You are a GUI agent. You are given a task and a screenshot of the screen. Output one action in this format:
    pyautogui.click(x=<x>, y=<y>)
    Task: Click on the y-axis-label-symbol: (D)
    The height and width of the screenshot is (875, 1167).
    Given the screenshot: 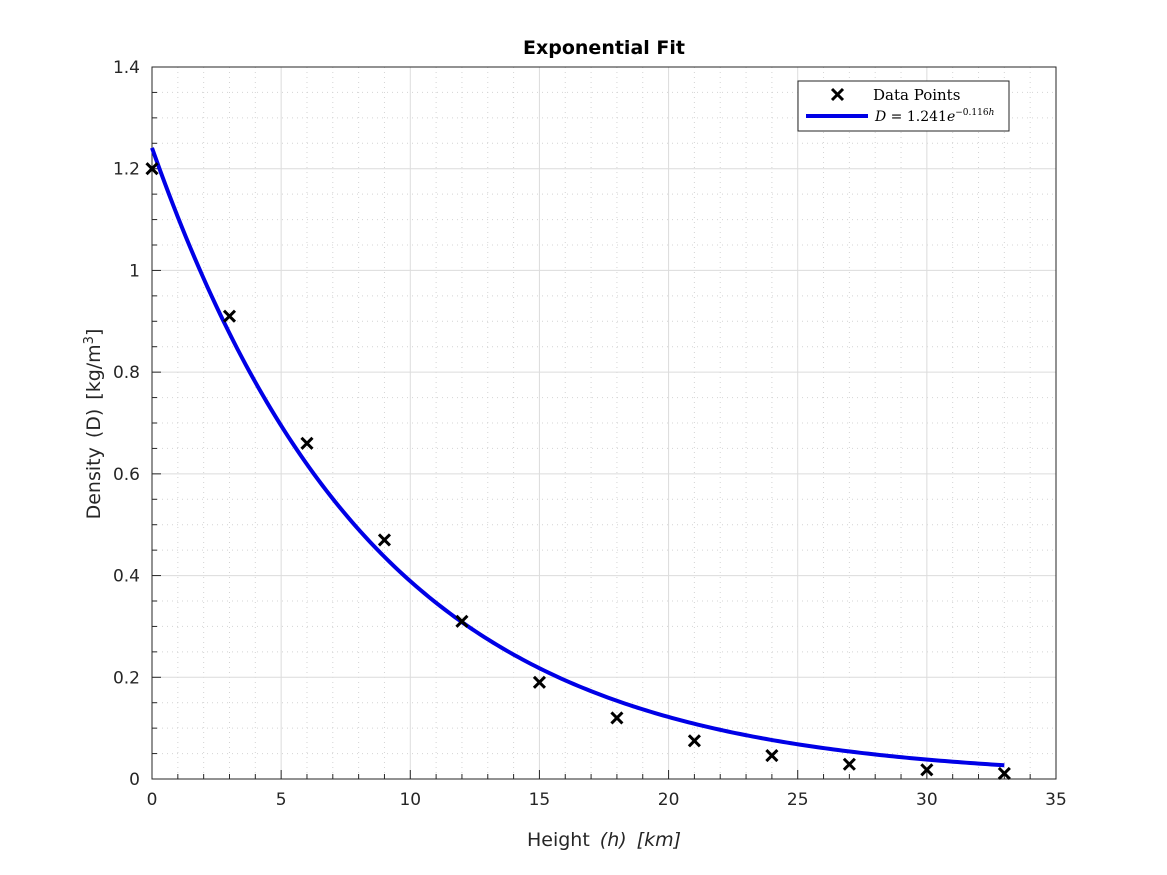 What is the action you would take?
    pyautogui.click(x=94, y=423)
    